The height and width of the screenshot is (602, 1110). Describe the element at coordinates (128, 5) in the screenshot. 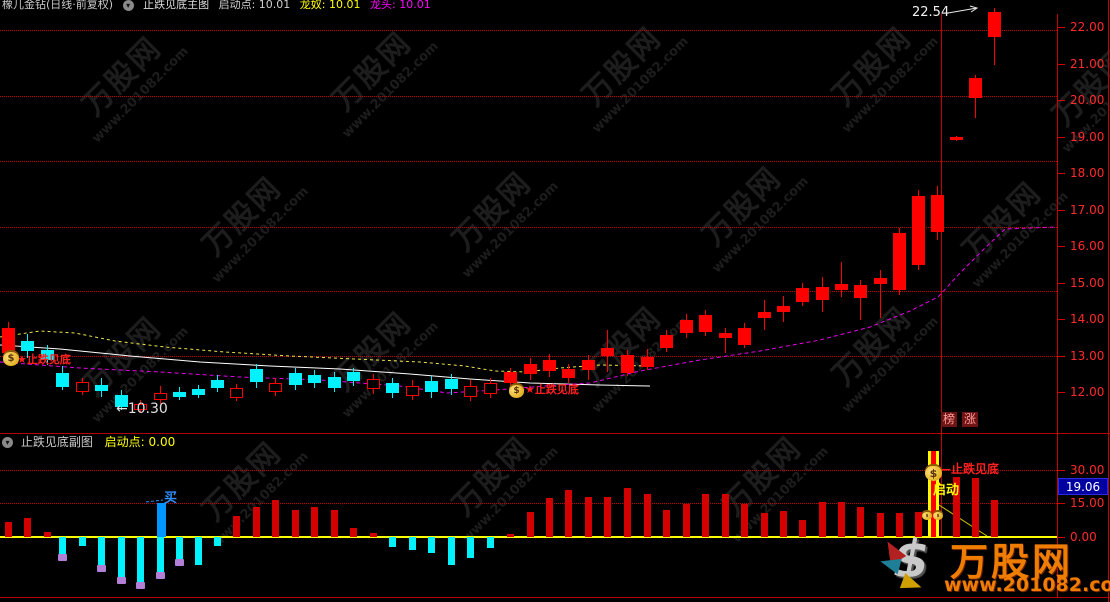

I see `collapse-main-icon: ▾` at that location.